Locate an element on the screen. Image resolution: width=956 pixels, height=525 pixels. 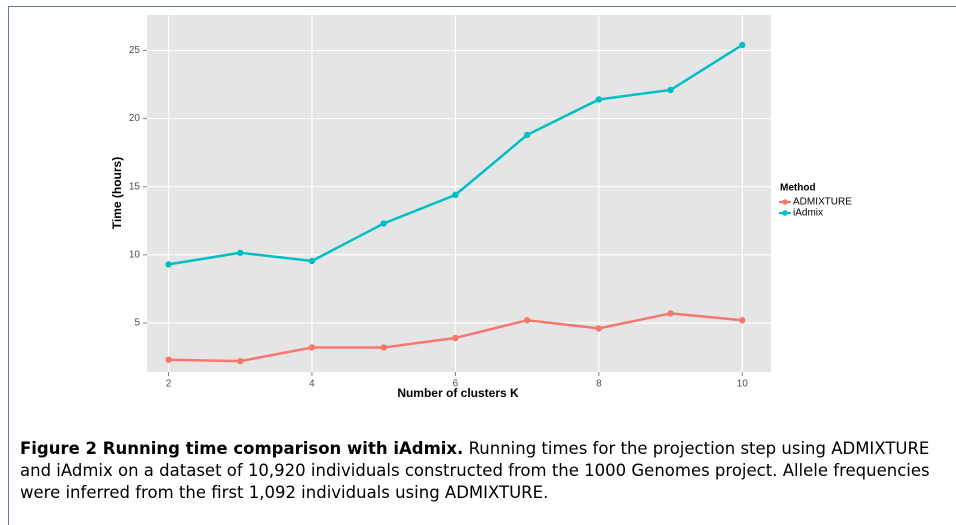
x-tick-label: 4 is located at coordinates (312, 384).